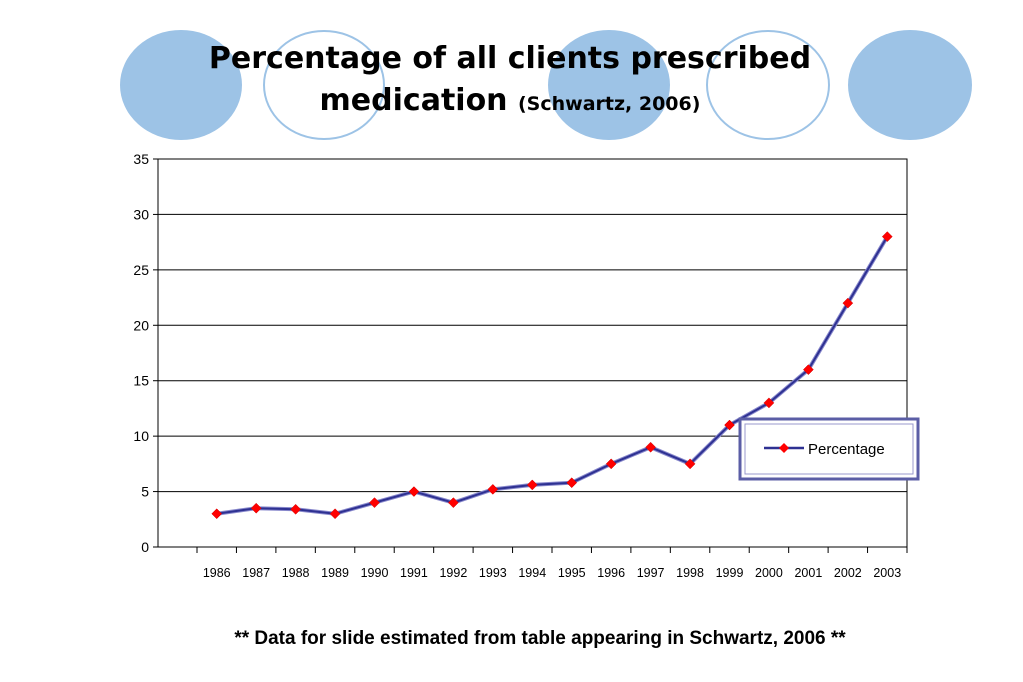 The height and width of the screenshot is (682, 1023). What do you see at coordinates (532, 573) in the screenshot?
I see `x-tick-label: 1994` at bounding box center [532, 573].